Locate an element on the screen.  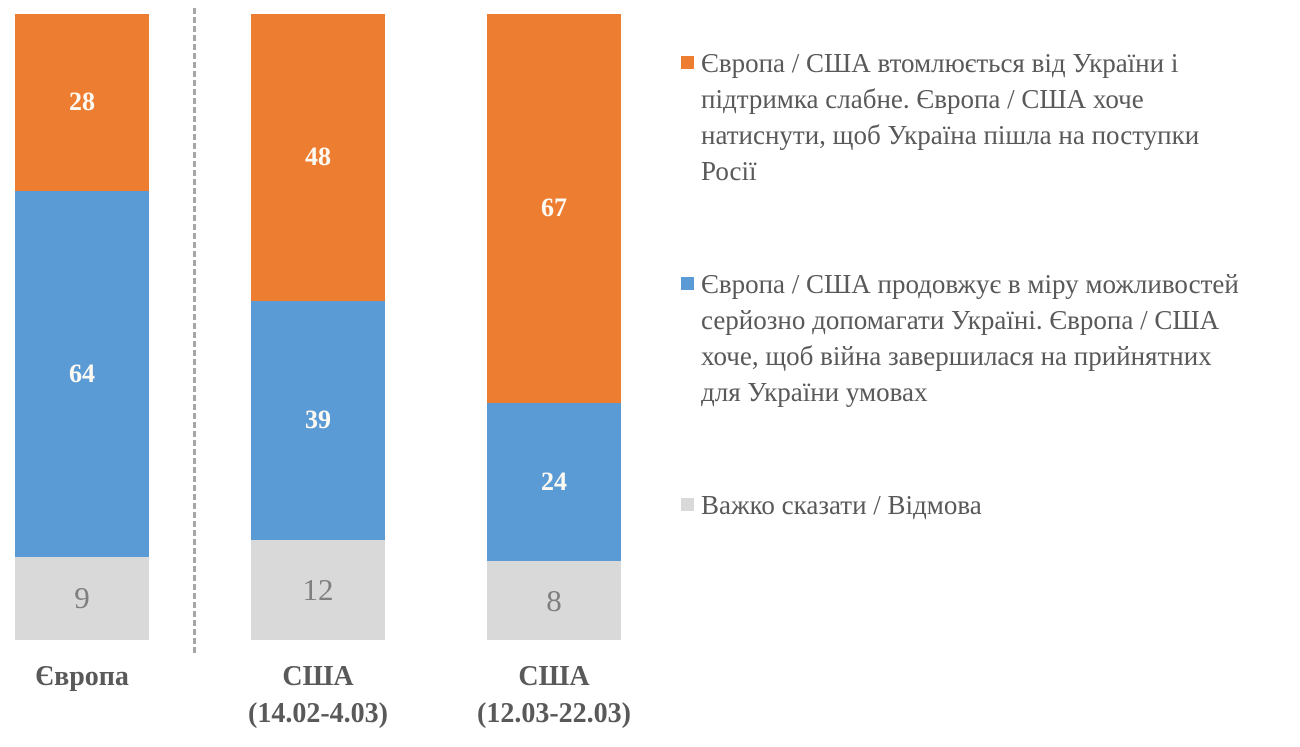
bar-segment: 24 is located at coordinates (554, 482).